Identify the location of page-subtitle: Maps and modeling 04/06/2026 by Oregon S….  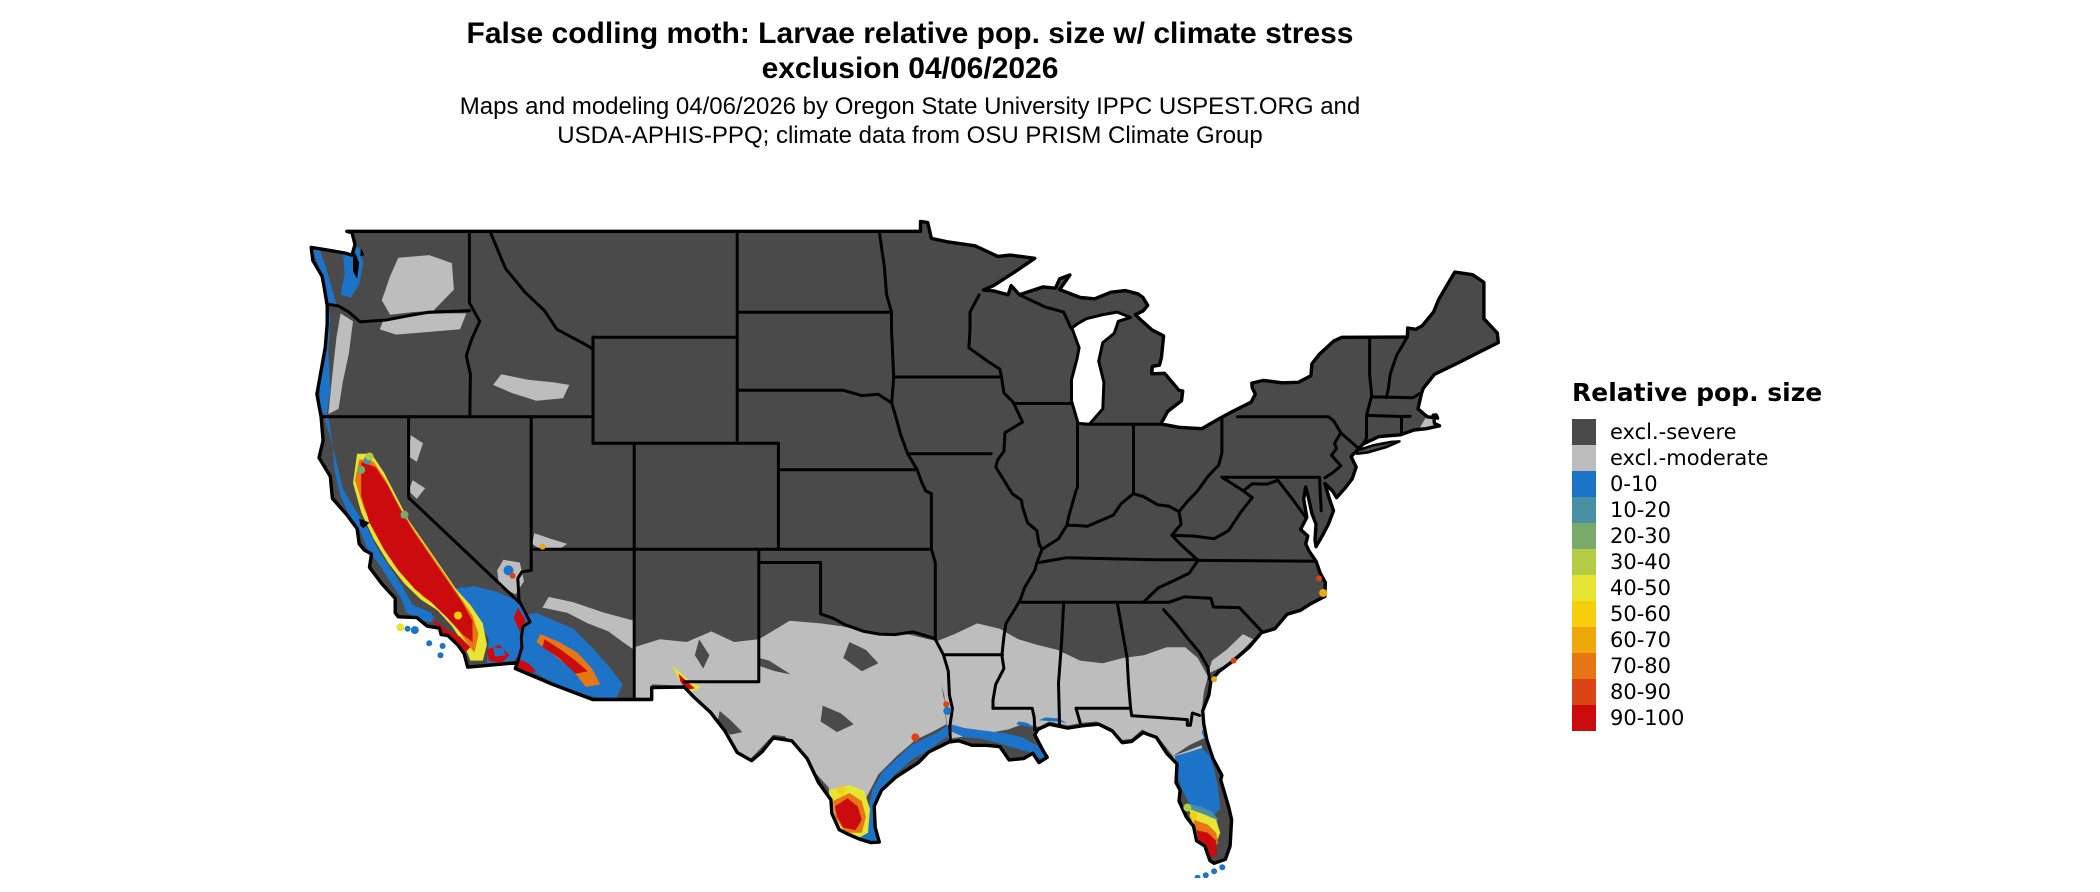
(910, 121).